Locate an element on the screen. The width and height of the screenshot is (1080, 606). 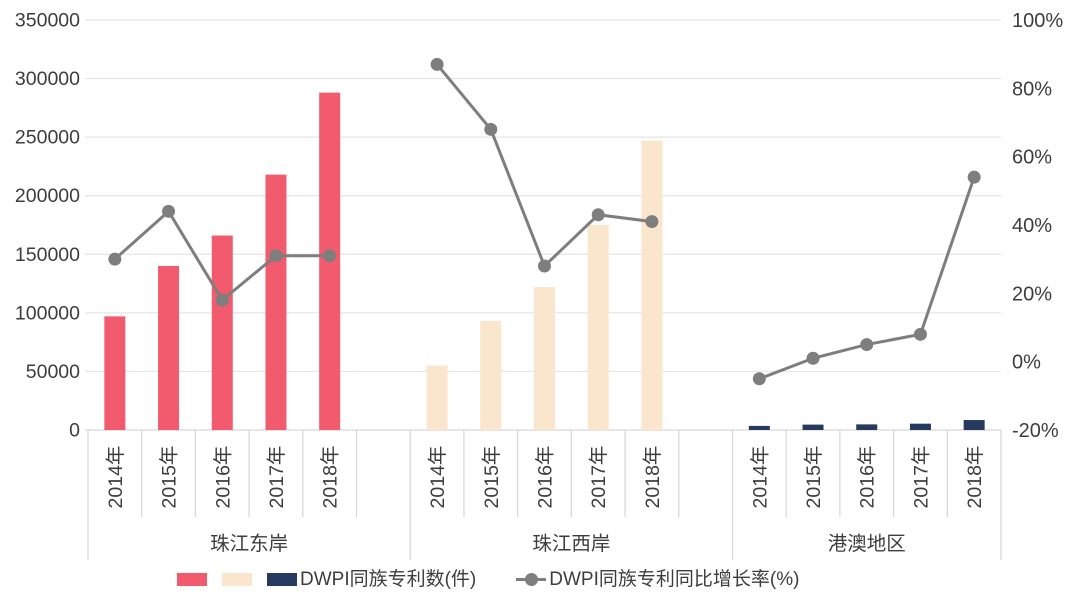
legend-line-label: DWPI同族专利同比增长率(%) is located at coordinates (674, 579).